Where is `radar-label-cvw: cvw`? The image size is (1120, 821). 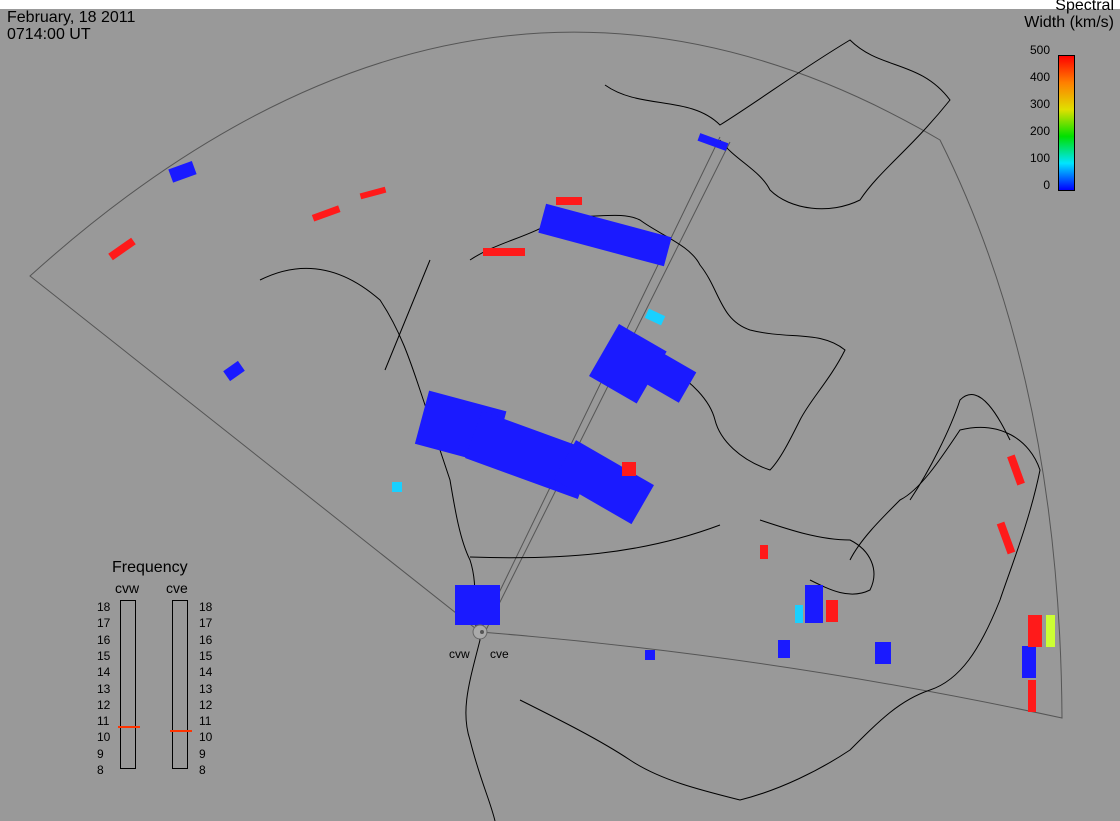
radar-label-cvw: cvw is located at coordinates (459, 654).